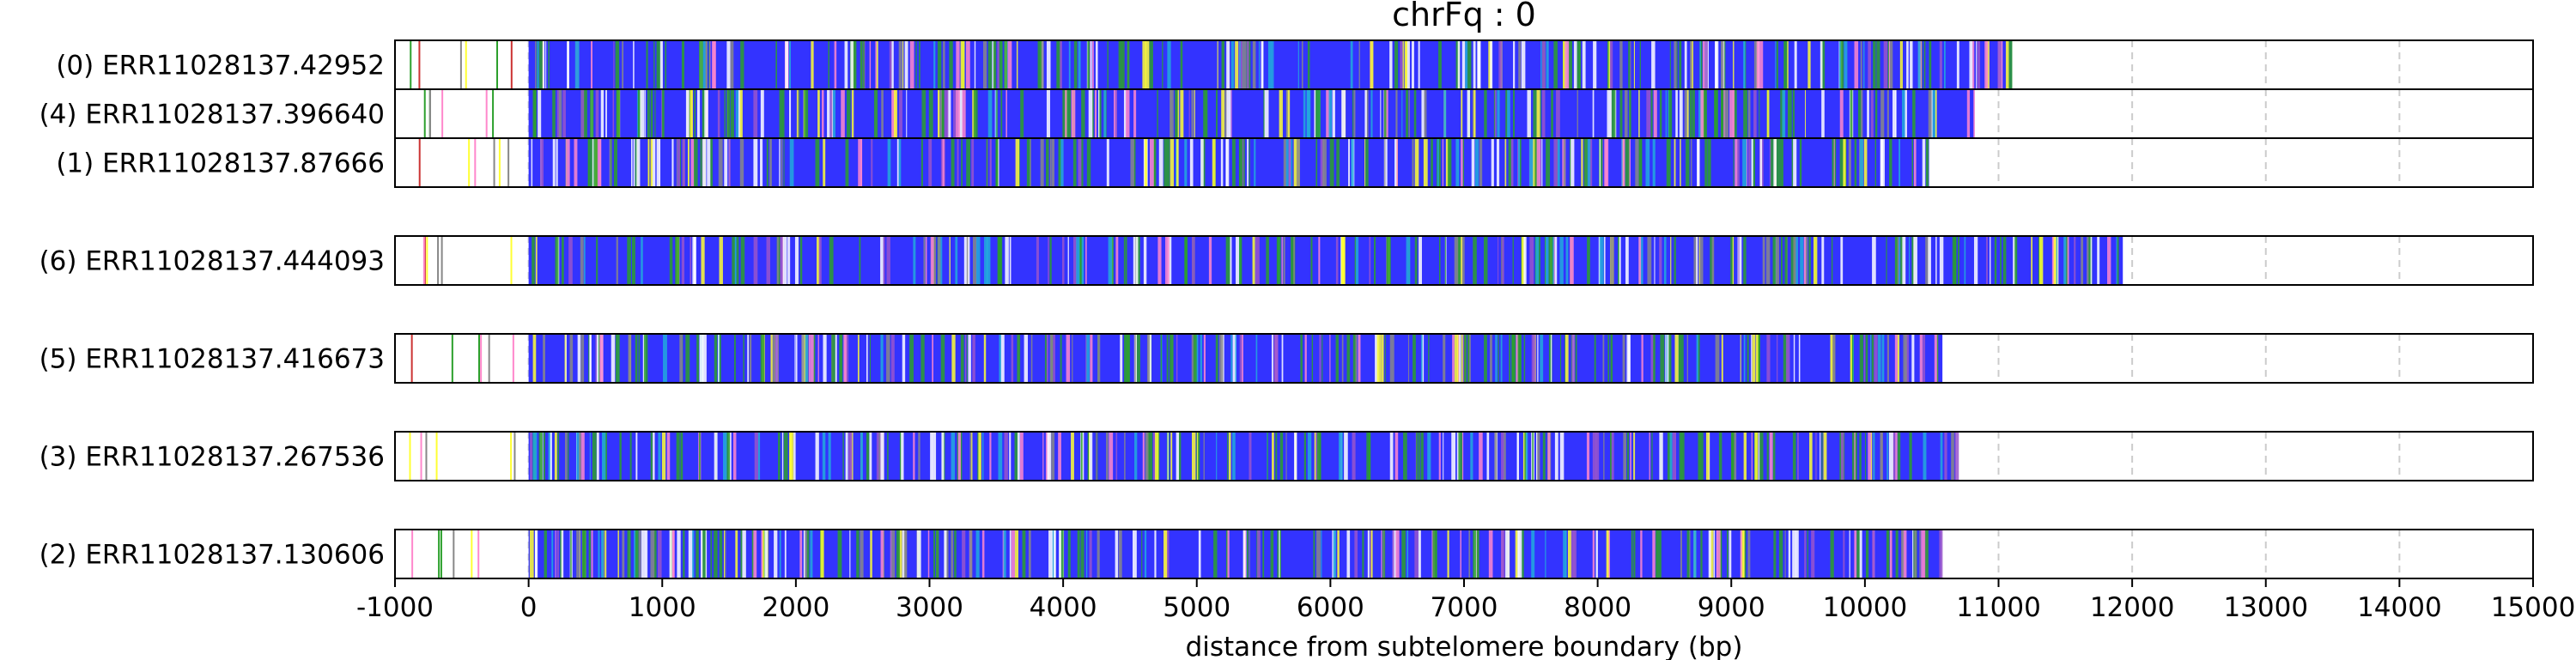  I want to click on x-tick-label: 12000, so click(2133, 607).